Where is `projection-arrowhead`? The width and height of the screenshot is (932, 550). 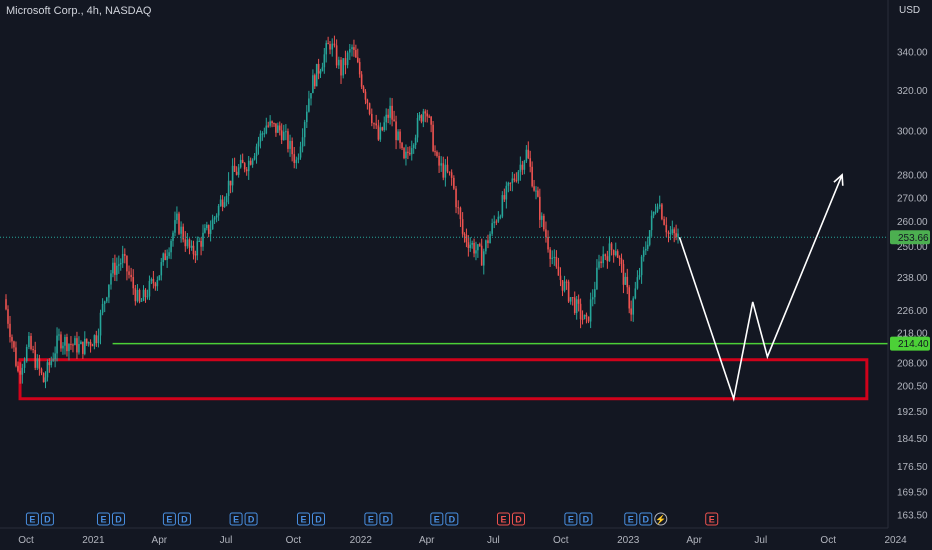
projection-arrowhead is located at coordinates (838, 179).